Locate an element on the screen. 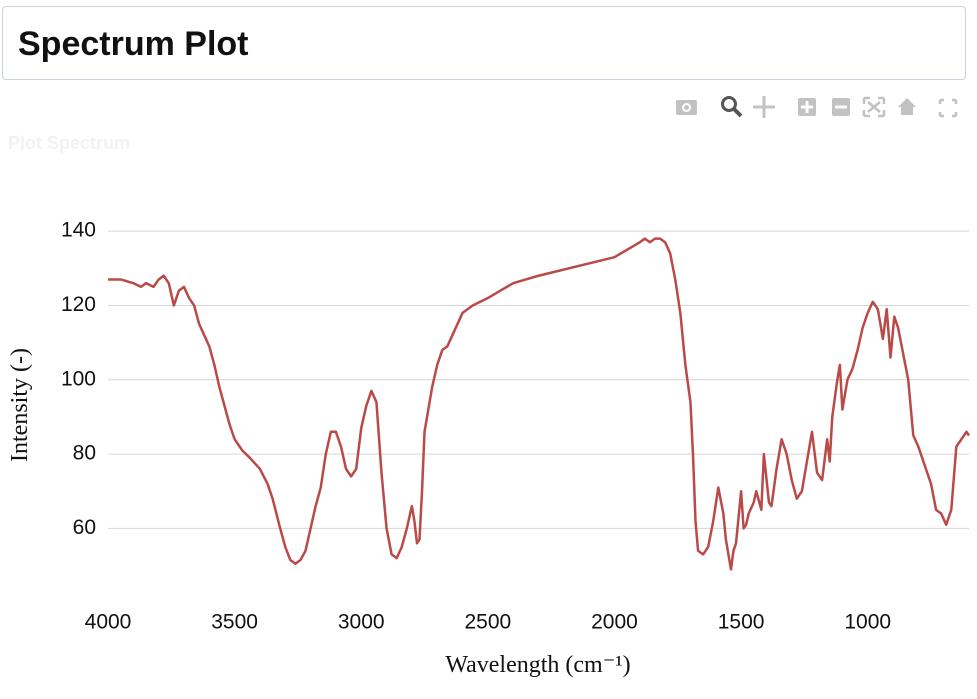 This screenshot has height=699, width=977. x-tick-label: 3500 is located at coordinates (234, 622).